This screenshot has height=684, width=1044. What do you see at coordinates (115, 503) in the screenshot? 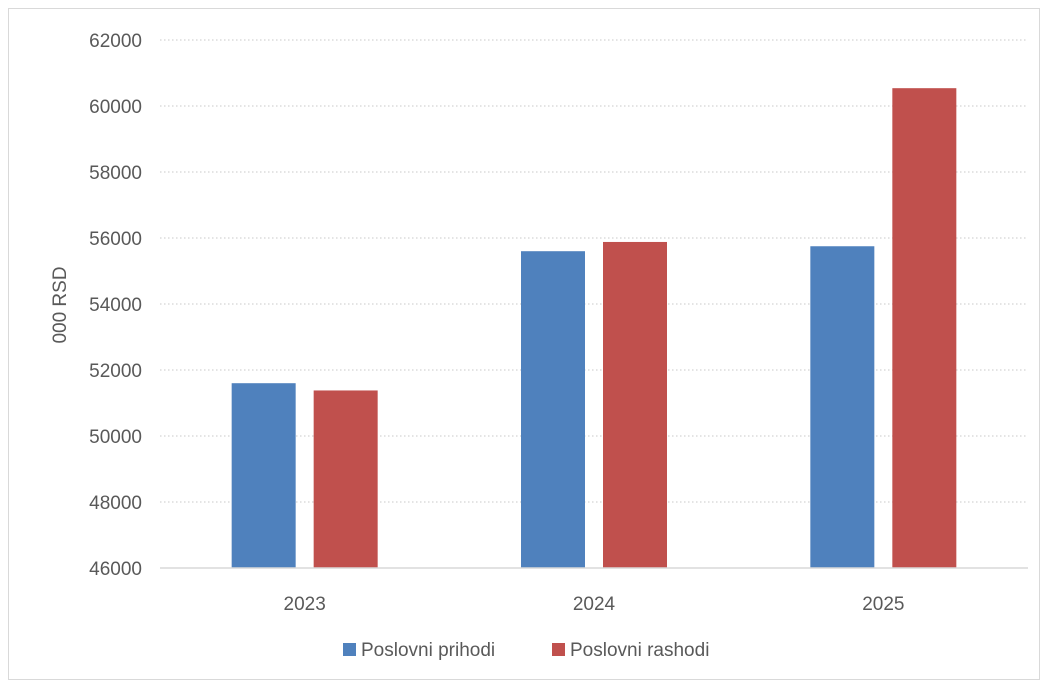
I see `y-tick-label: 48000` at bounding box center [115, 503].